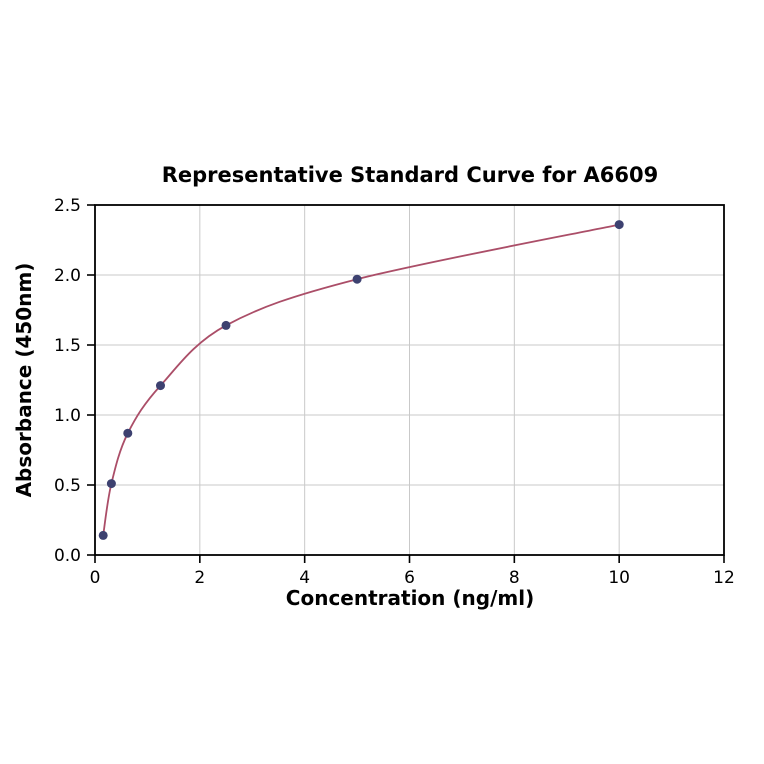  I want to click on y-tick-label: 2.0, so click(67, 276).